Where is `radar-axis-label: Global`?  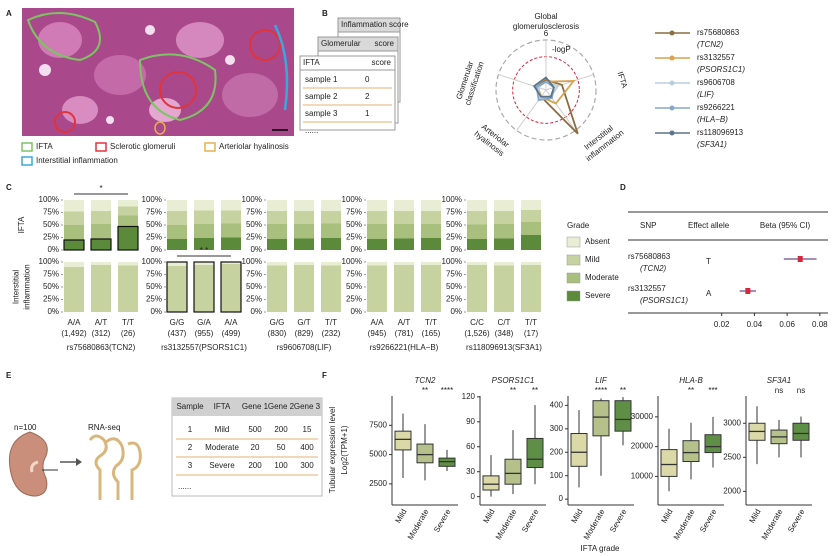 radar-axis-label: Global is located at coordinates (545, 16).